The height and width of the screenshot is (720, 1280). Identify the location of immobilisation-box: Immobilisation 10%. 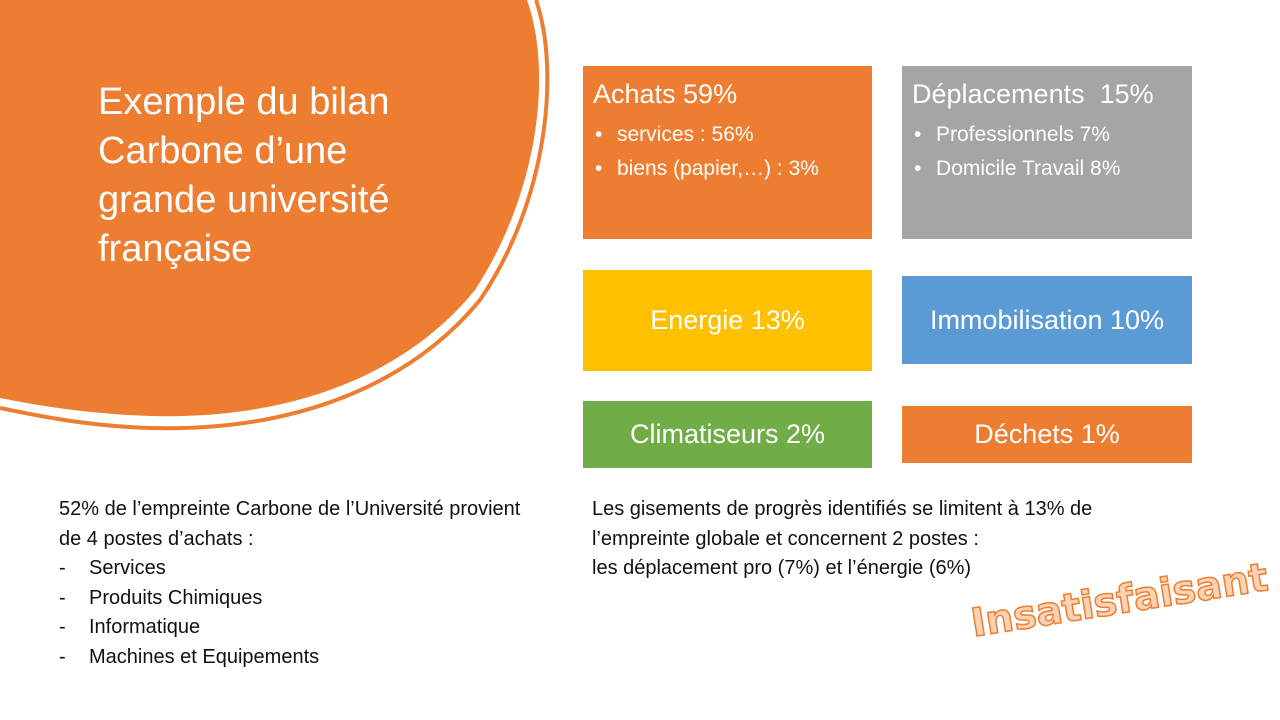
(1047, 320).